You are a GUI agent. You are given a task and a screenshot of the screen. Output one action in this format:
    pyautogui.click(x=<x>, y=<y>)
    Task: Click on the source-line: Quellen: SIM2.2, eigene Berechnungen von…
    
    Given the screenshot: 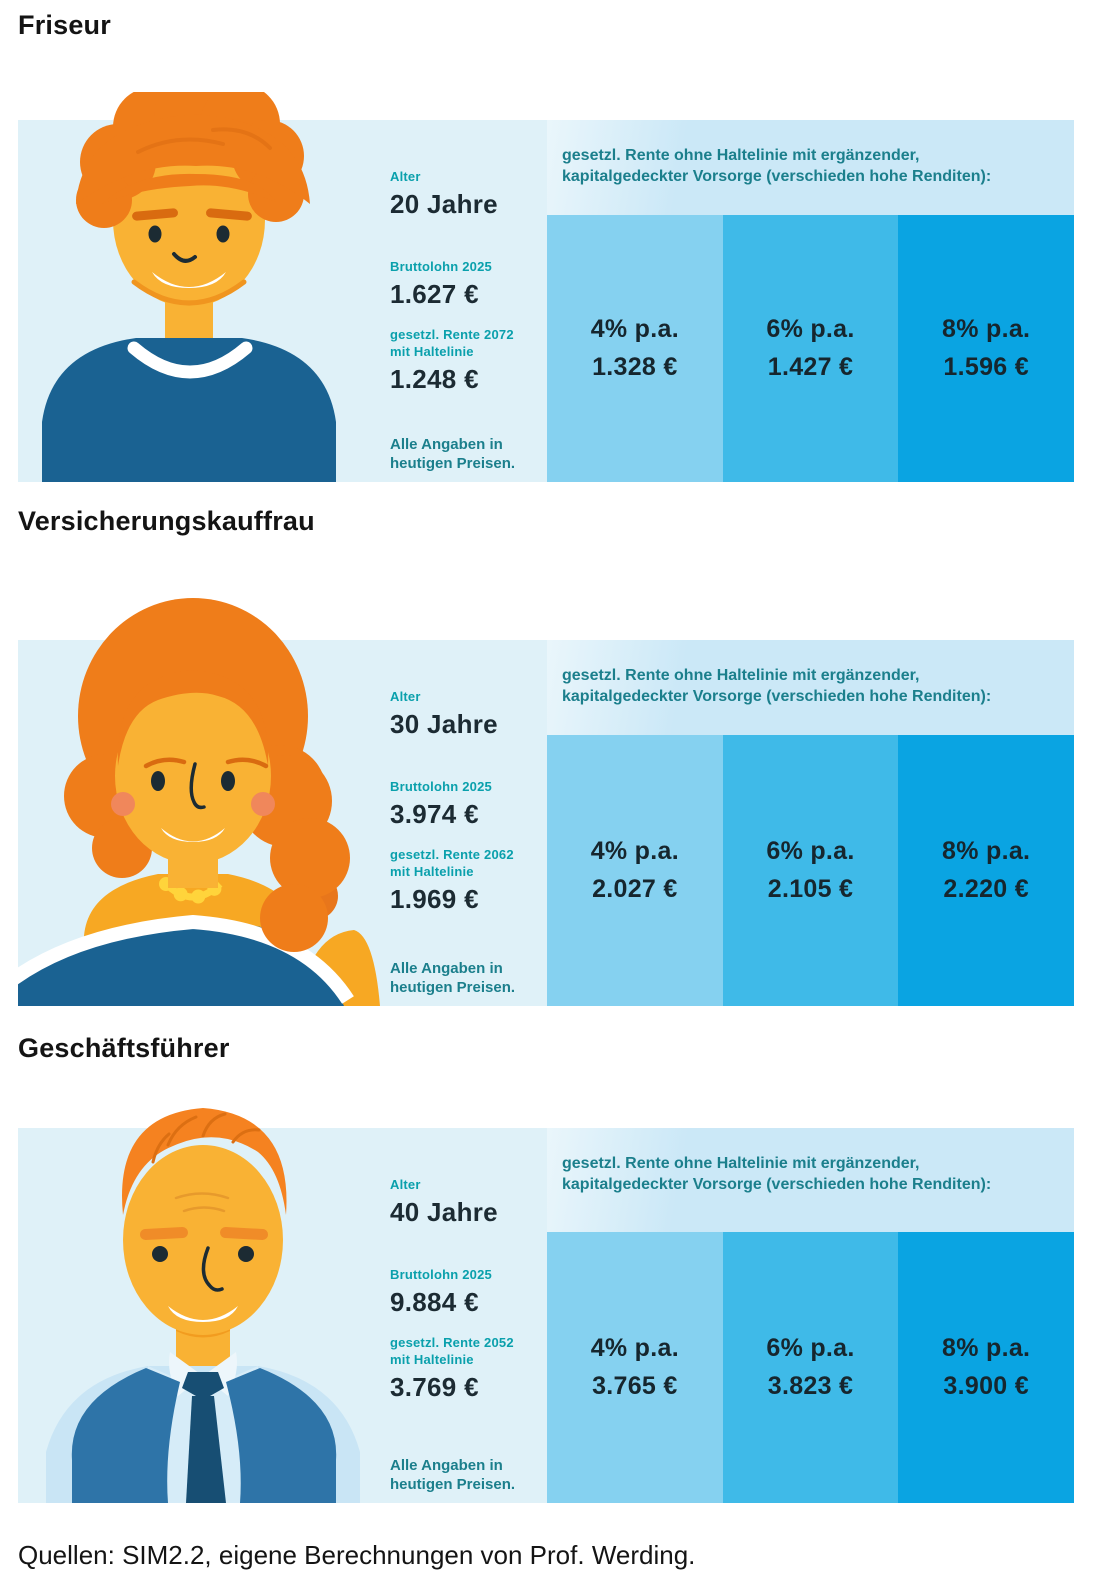 What is the action you would take?
    pyautogui.click(x=357, y=1555)
    